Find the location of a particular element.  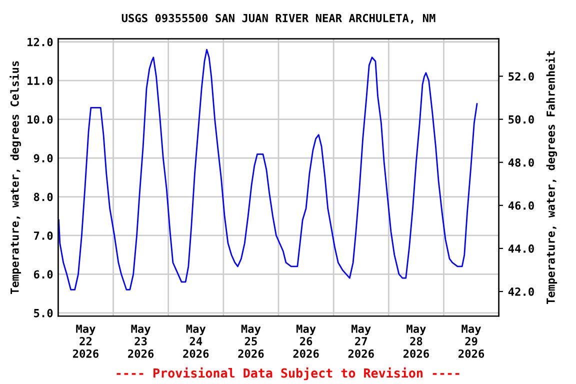

x-tick-label: May 29 2026 is located at coordinates (471, 341).